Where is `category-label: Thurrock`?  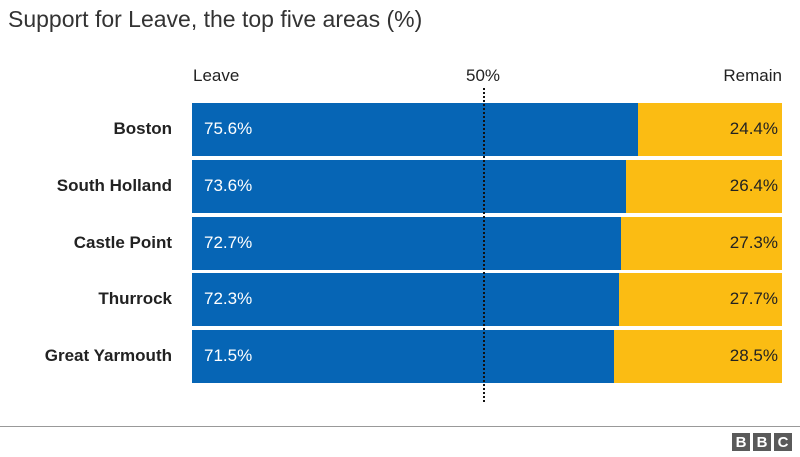
category-label: Thurrock is located at coordinates (135, 298).